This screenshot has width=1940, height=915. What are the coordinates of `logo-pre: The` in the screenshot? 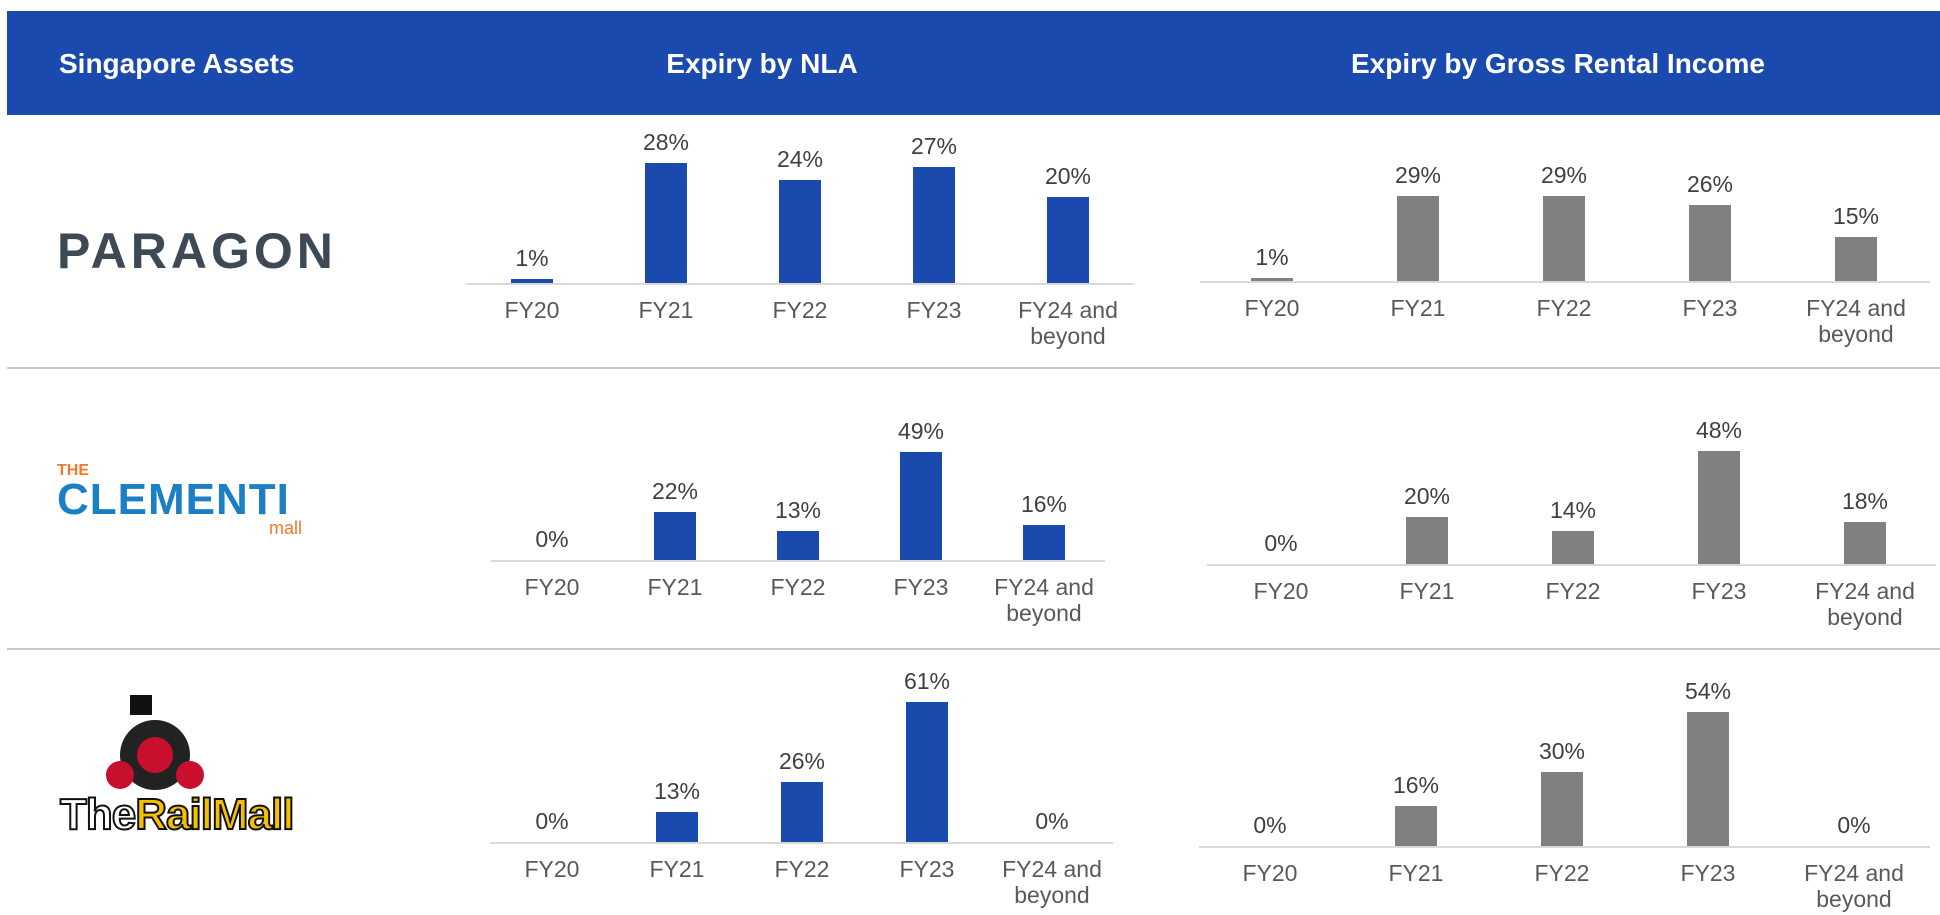 It's located at (98, 814).